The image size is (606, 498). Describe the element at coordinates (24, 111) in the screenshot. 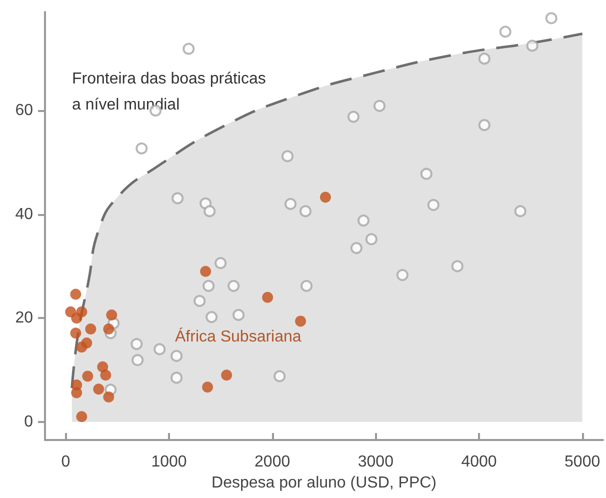

I see `y-tick-label: 60` at that location.